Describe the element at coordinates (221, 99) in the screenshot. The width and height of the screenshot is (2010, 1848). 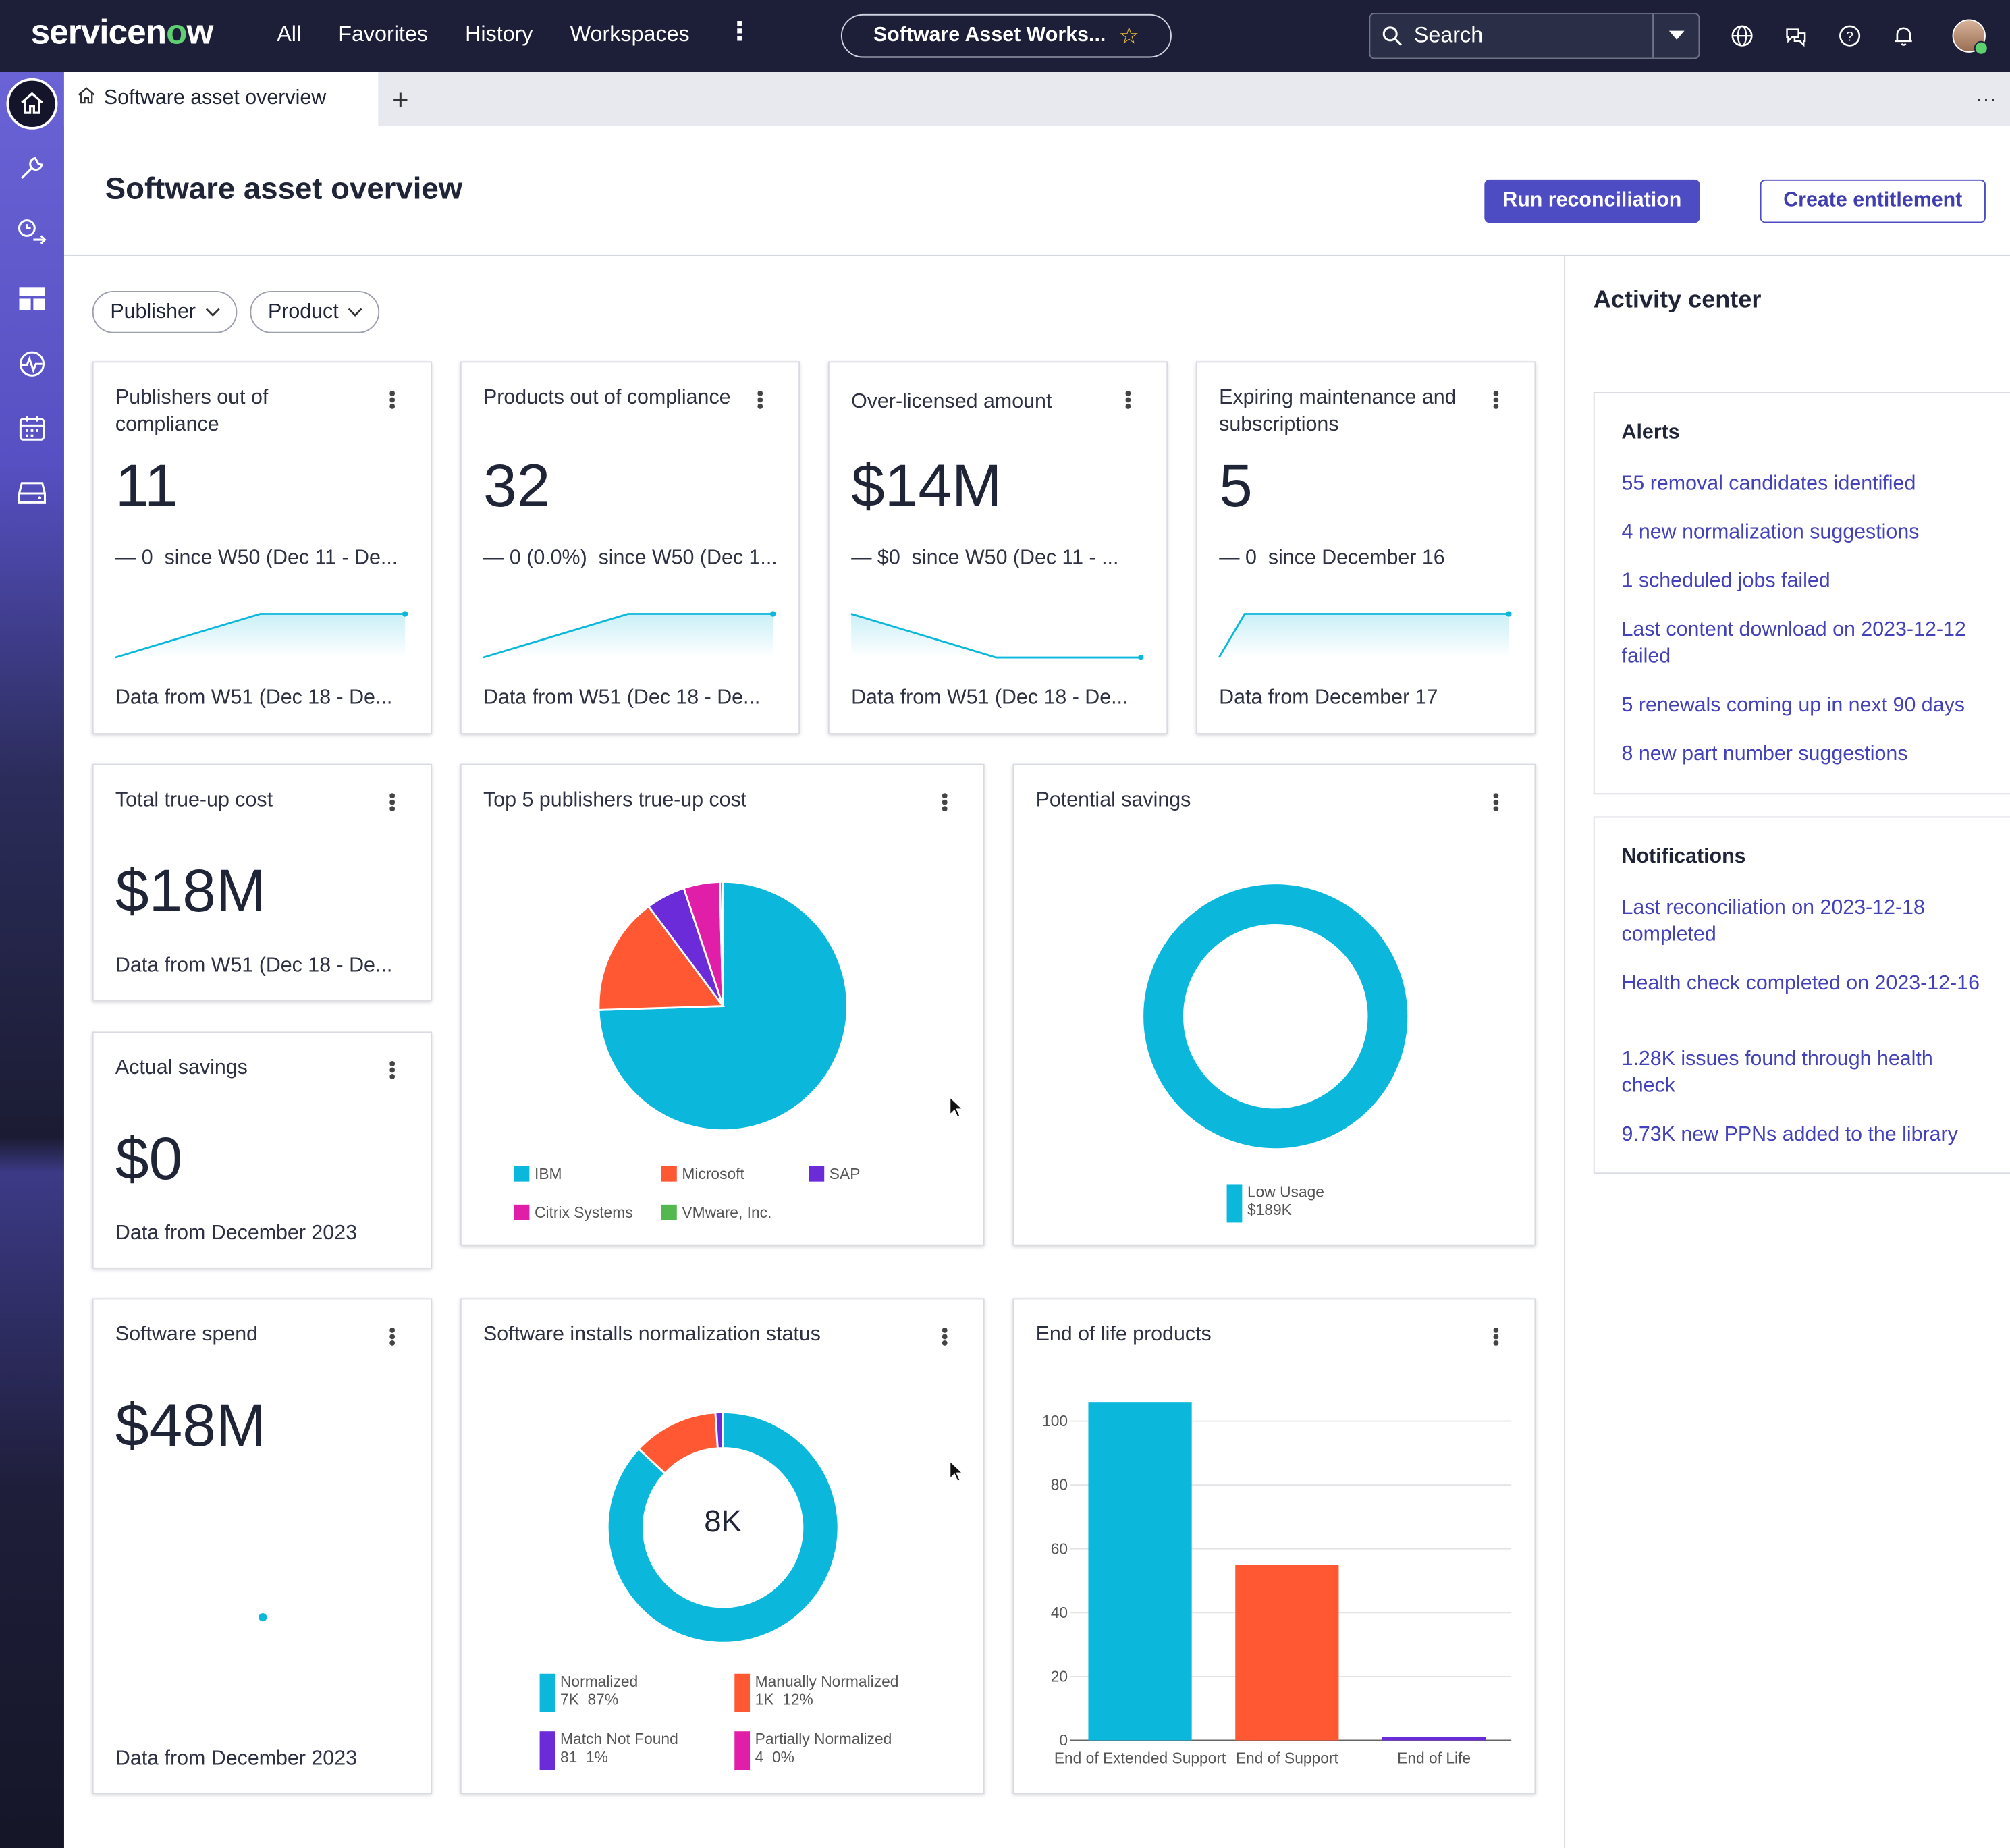
I see `tab-software-asset-overview: Software asset overview` at that location.